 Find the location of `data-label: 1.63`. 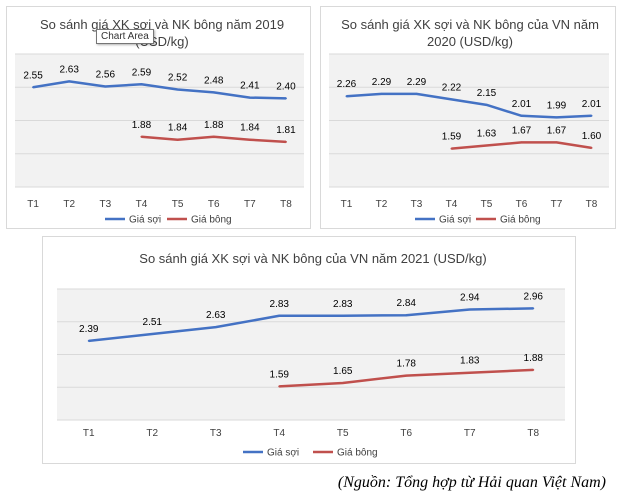

data-label: 1.63 is located at coordinates (487, 134).